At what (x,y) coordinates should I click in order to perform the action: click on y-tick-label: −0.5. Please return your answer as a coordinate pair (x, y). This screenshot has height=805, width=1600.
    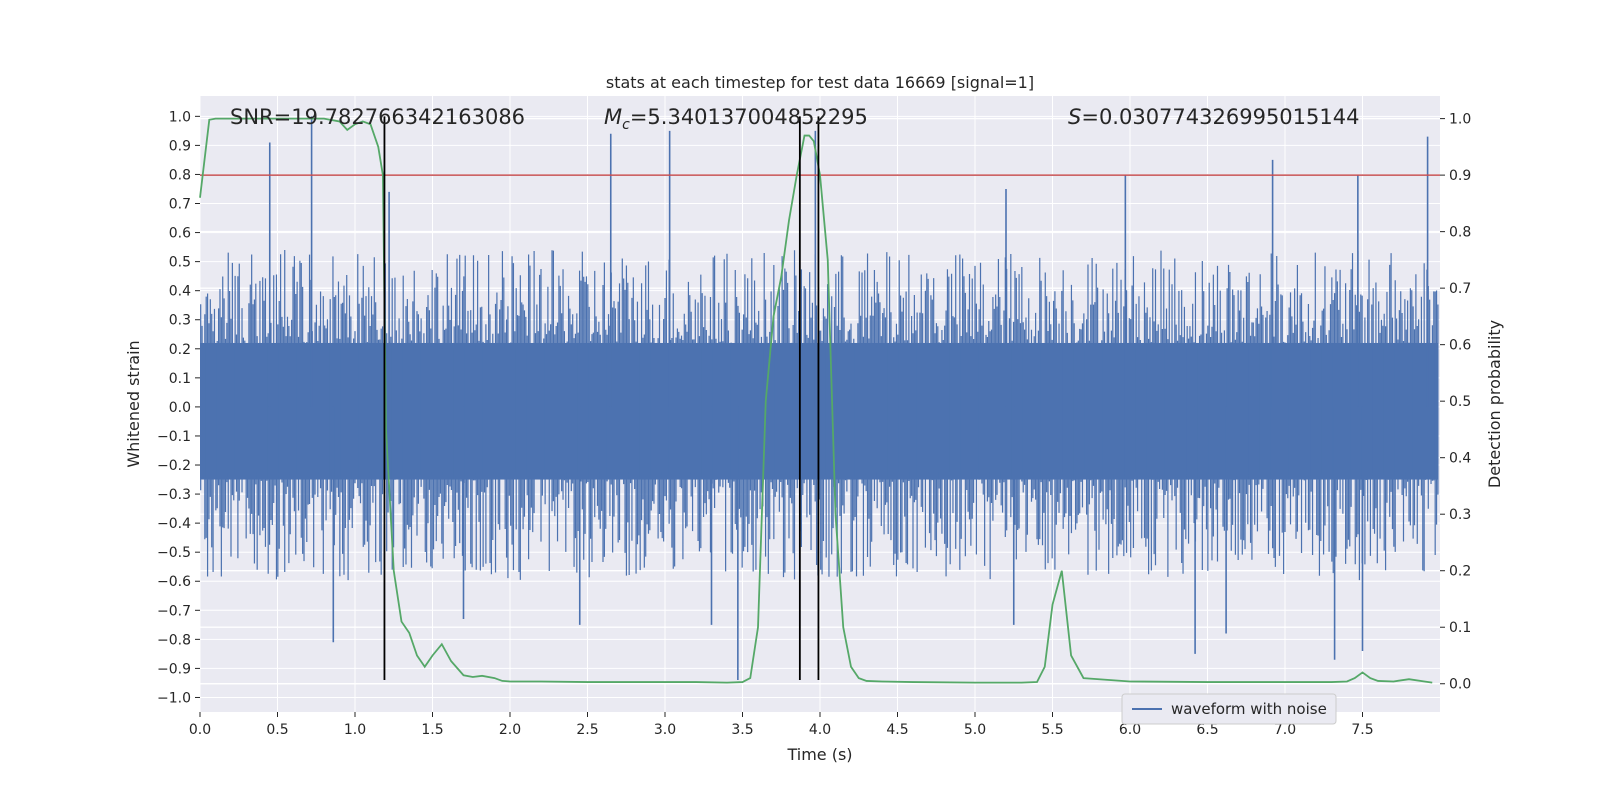
    Looking at the image, I should click on (174, 553).